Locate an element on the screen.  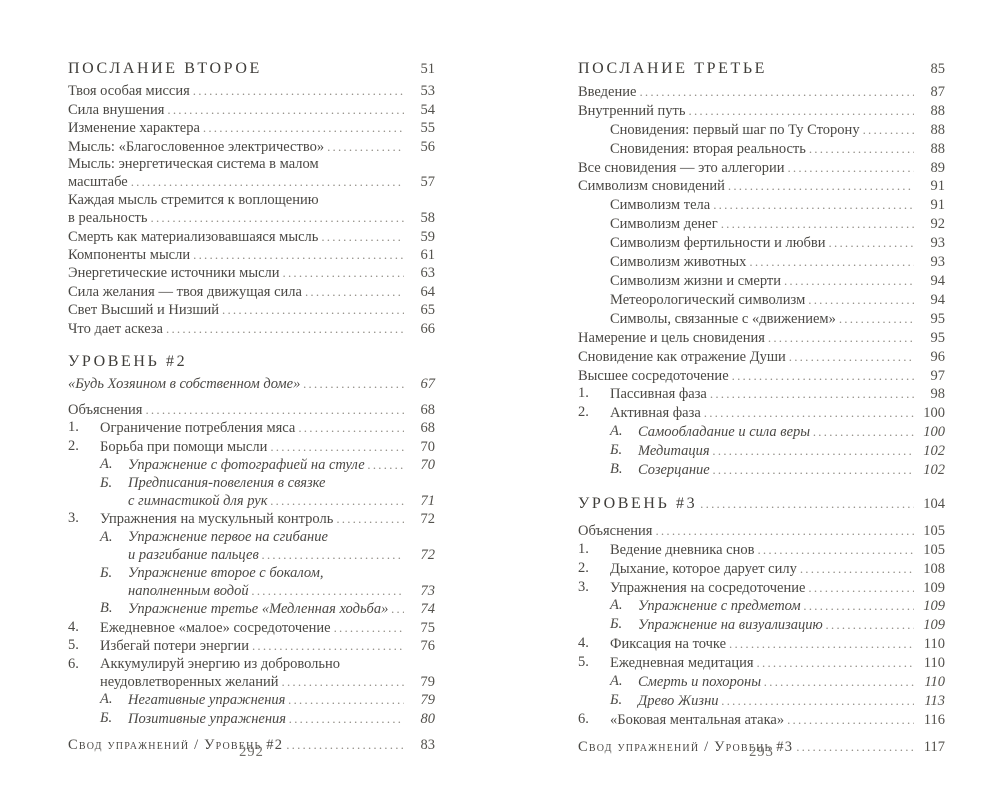
toc-entry: Изменение характера 55 is located at coordinates (251, 128).